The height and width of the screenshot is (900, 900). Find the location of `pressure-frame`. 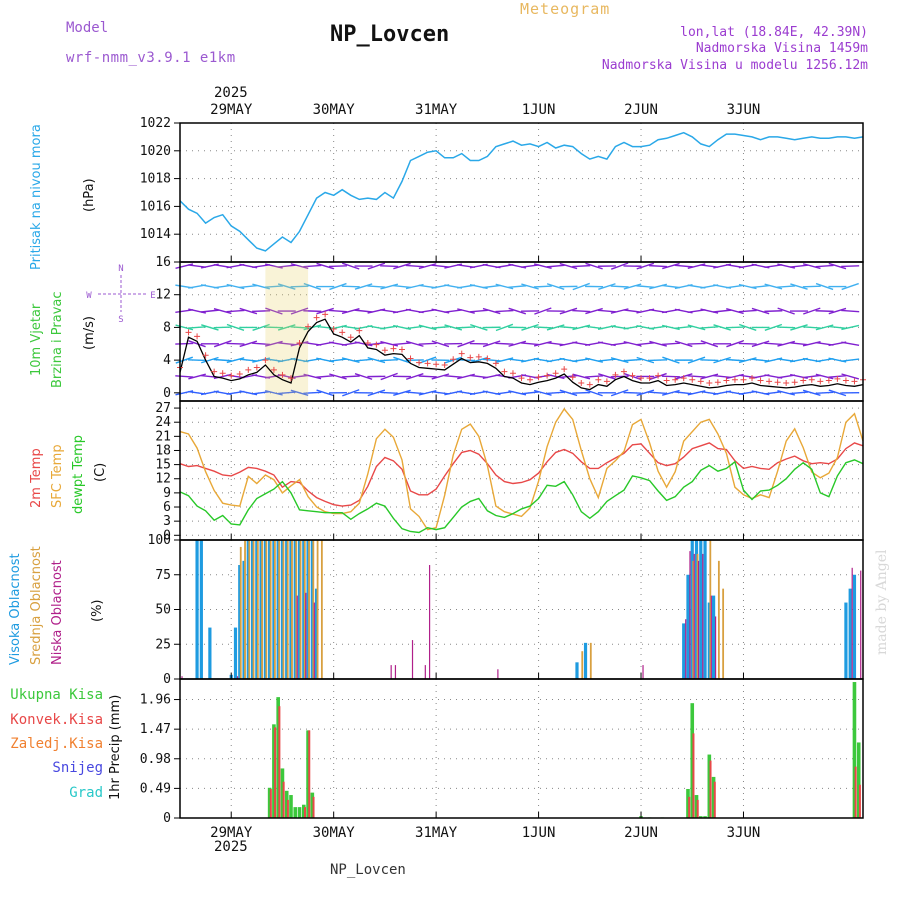

pressure-frame is located at coordinates (521, 192).